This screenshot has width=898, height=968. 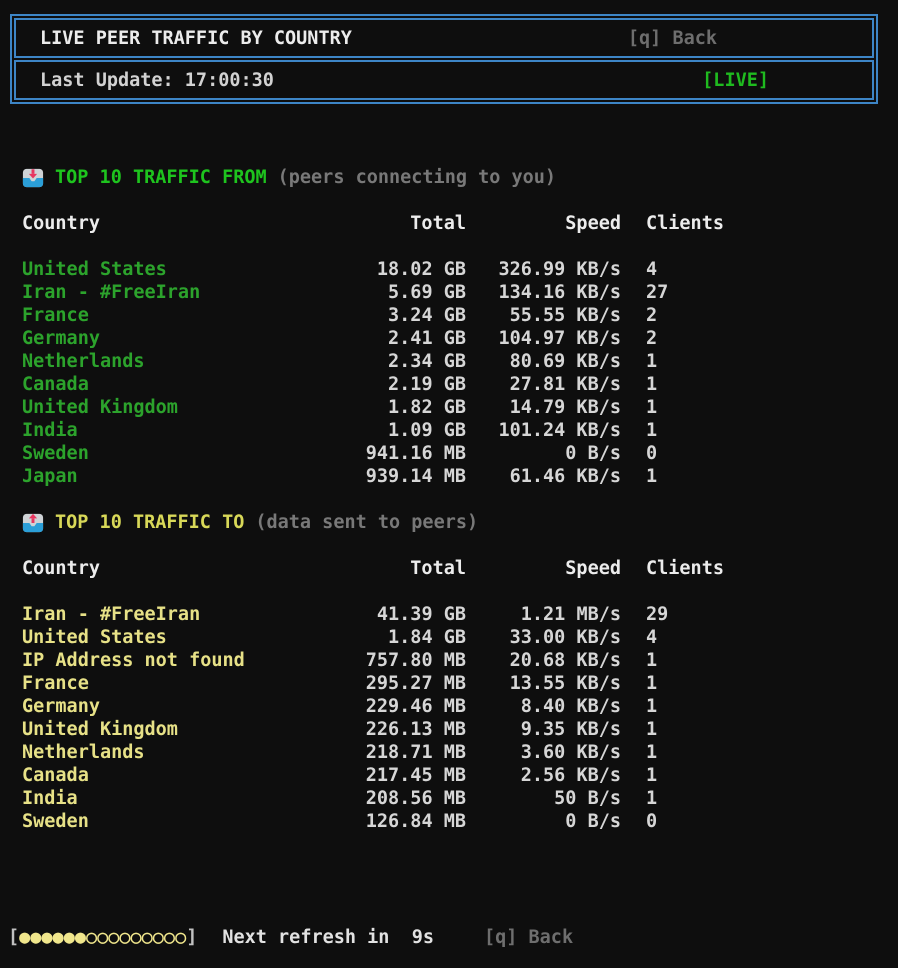 I want to click on speed-cell: 55.55 KB/s, so click(x=565, y=315).